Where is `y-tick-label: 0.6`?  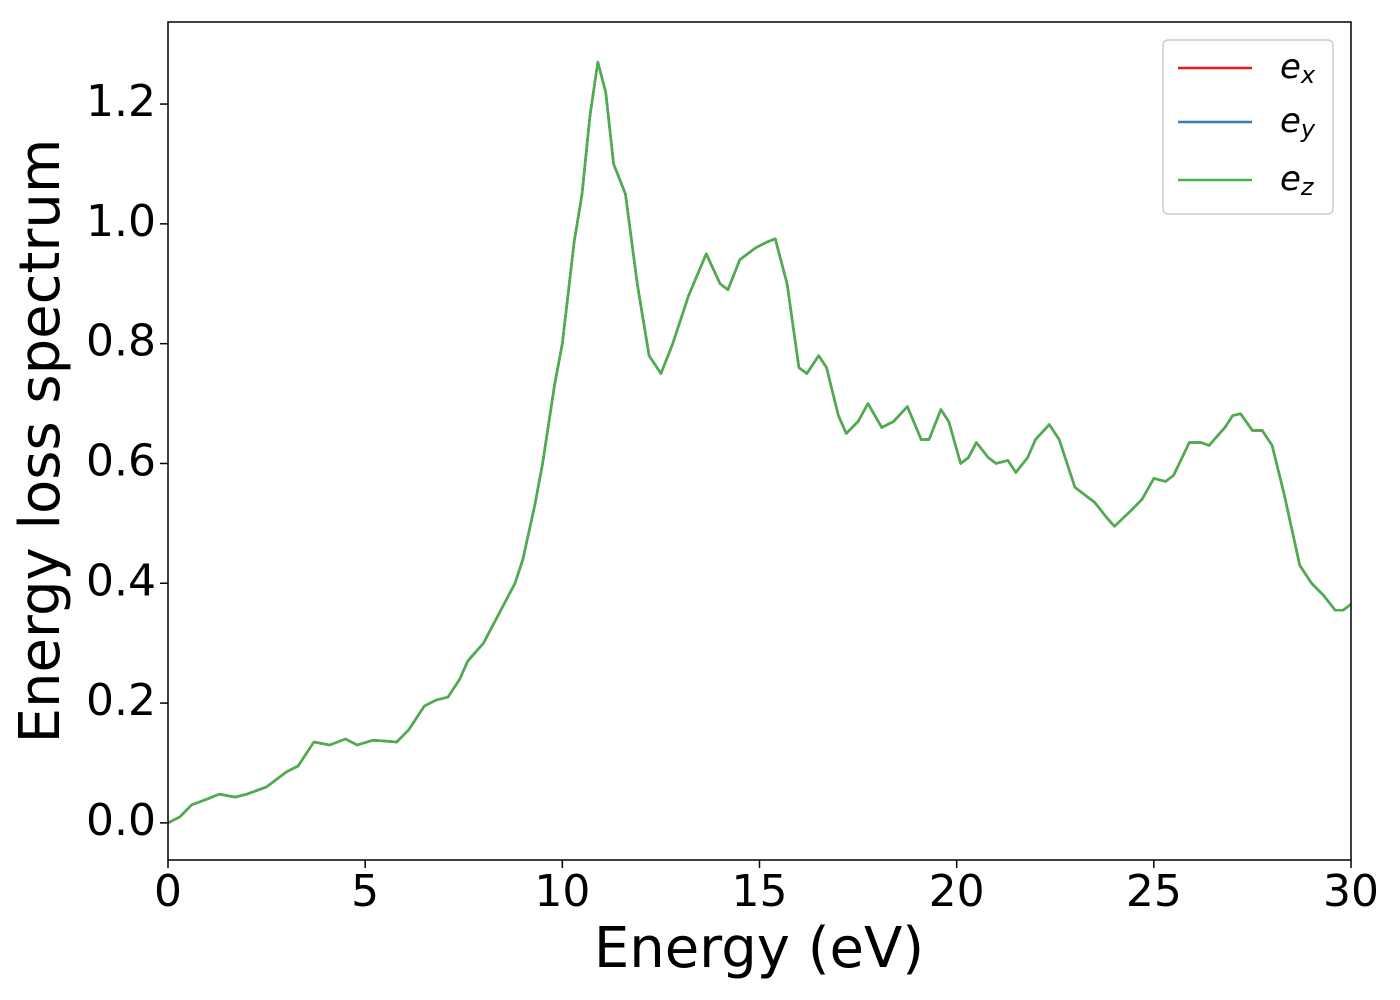 y-tick-label: 0.6 is located at coordinates (121, 460).